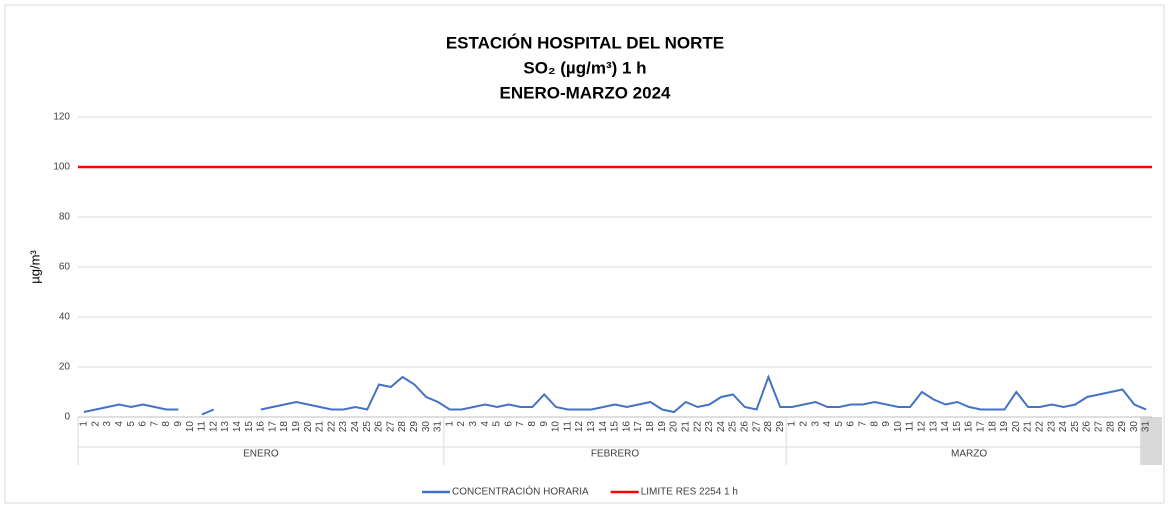 The image size is (1169, 513). I want to click on legend-label: LIMITE RES 2254 1 h, so click(689, 492).